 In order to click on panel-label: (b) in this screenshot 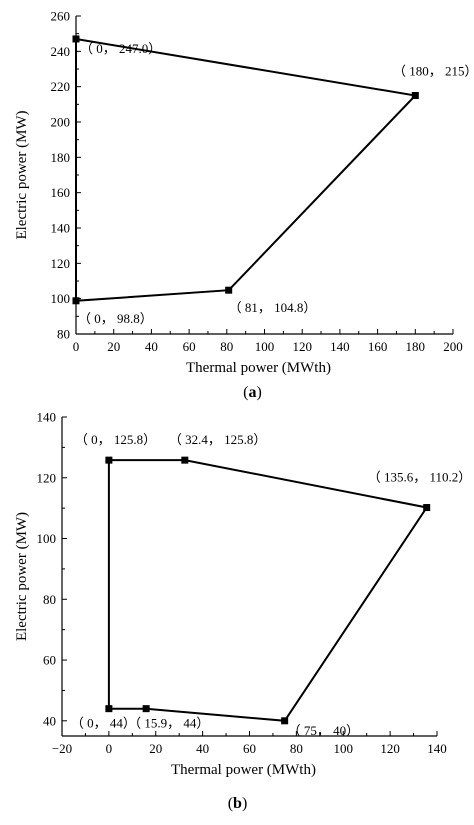, I will do `click(238, 803)`.